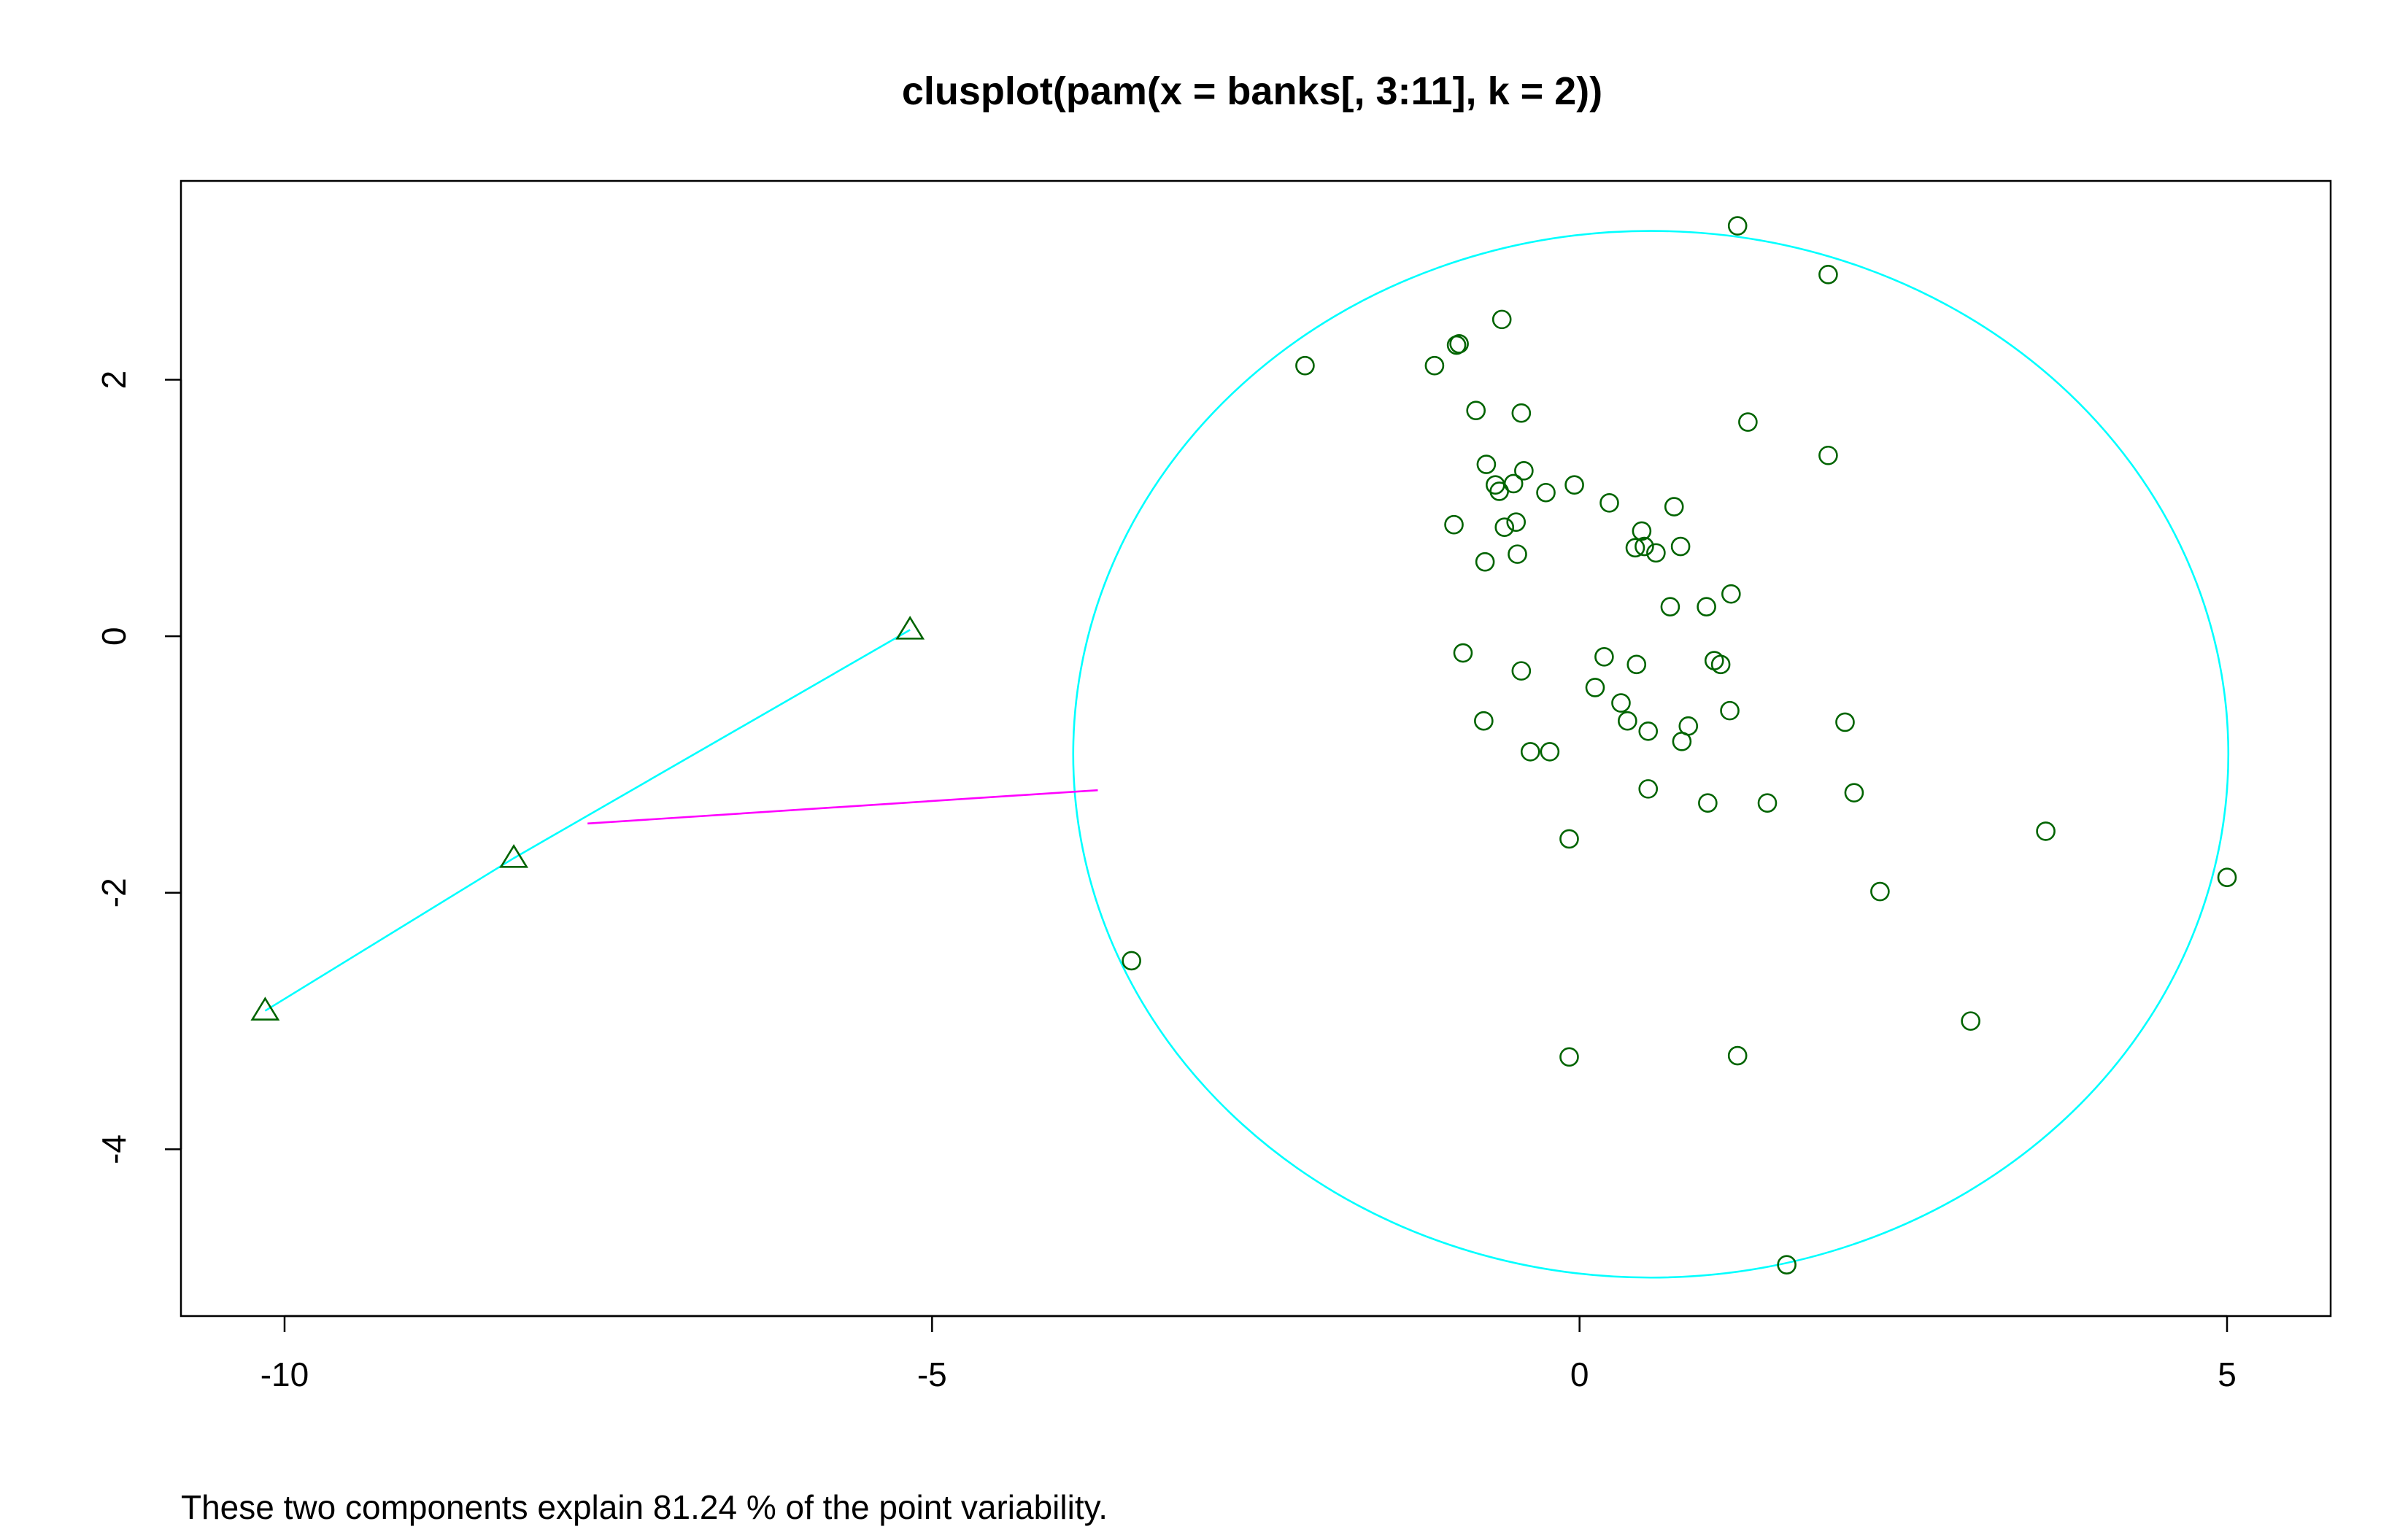 This screenshot has height=1532, width=2408. Describe the element at coordinates (114, 637) in the screenshot. I see `y-tick-label: 0` at that location.